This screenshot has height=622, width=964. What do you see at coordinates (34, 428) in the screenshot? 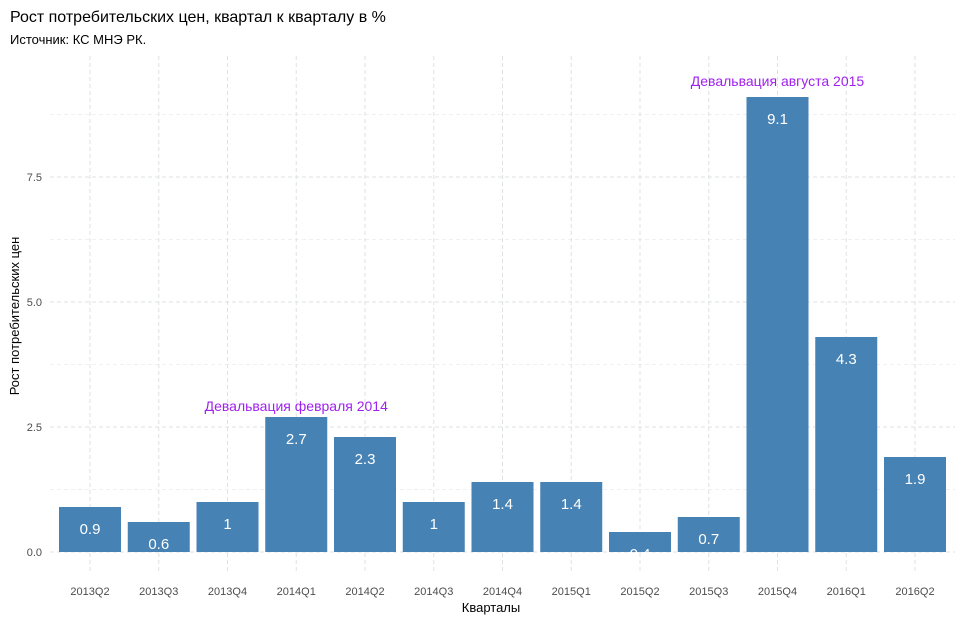
I see `y-tick-label: 2.5` at bounding box center [34, 428].